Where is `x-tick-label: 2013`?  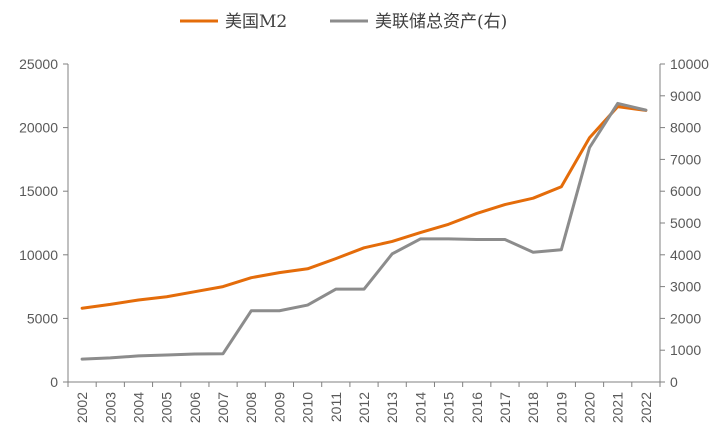 x-tick-label: 2013 is located at coordinates (392, 407).